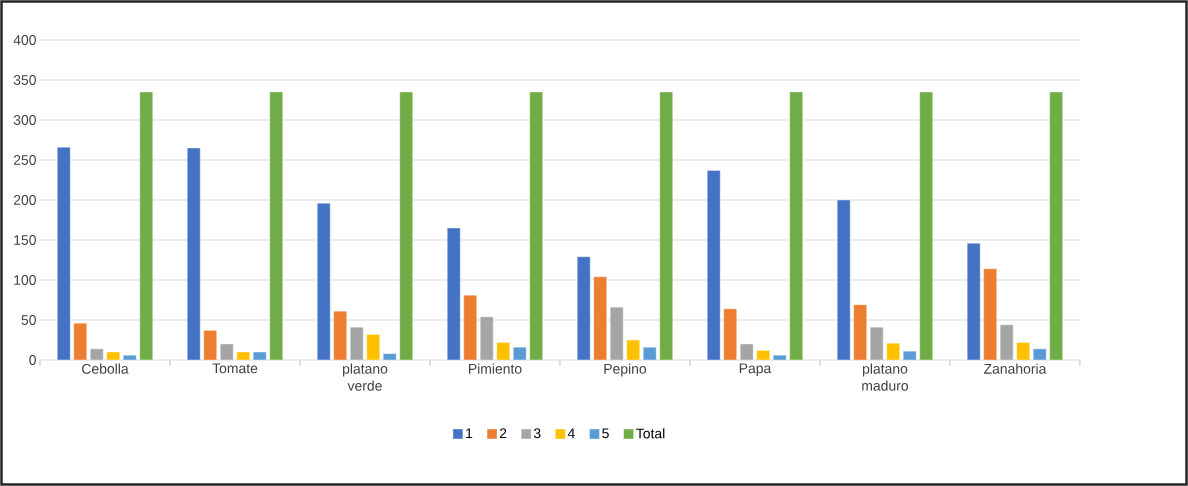  I want to click on x-tick-label: Zanahoria, so click(1015, 368).